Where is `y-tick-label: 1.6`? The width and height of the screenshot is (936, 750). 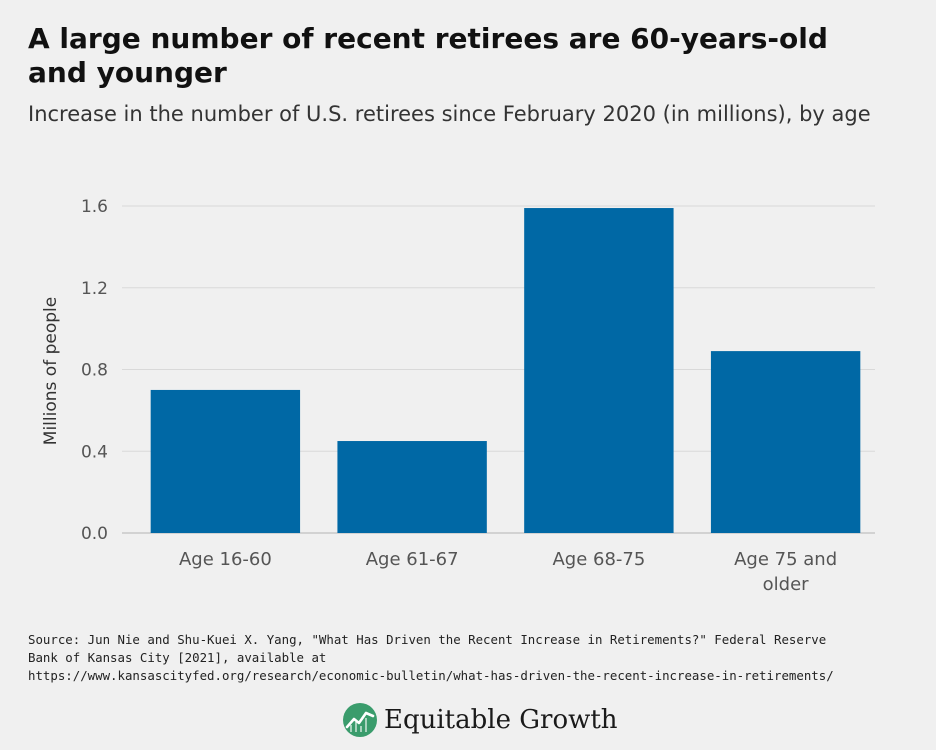
y-tick-label: 1.6 is located at coordinates (94, 207).